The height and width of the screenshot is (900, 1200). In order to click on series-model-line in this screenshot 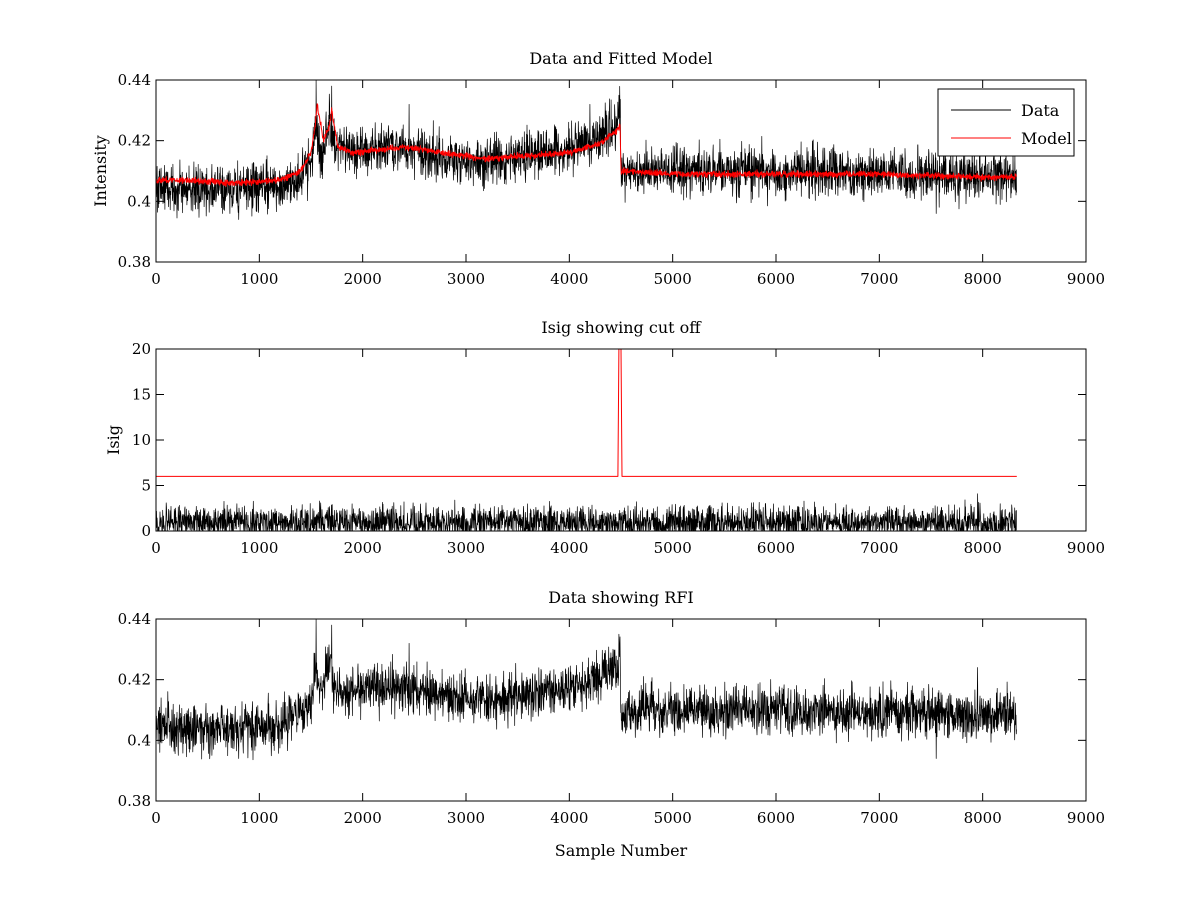, I will do `click(586, 145)`.